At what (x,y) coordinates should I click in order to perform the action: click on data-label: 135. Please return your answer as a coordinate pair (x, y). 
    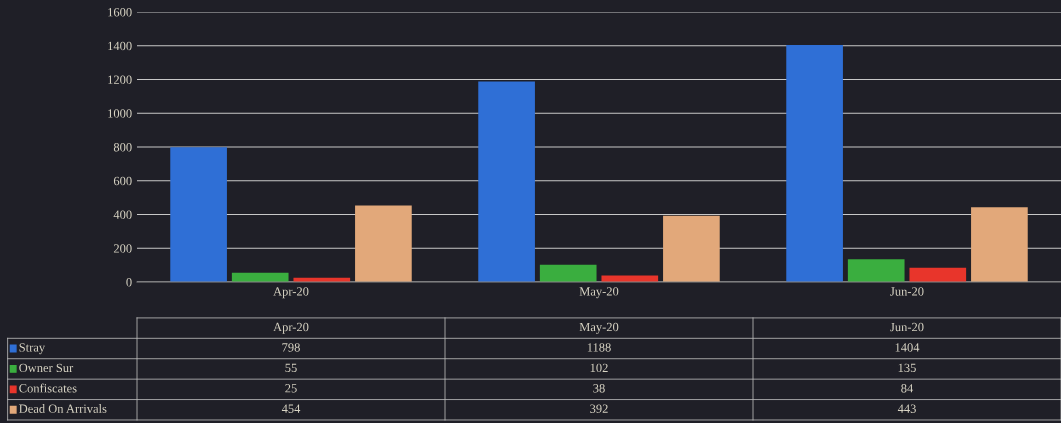
    Looking at the image, I should click on (907, 368).